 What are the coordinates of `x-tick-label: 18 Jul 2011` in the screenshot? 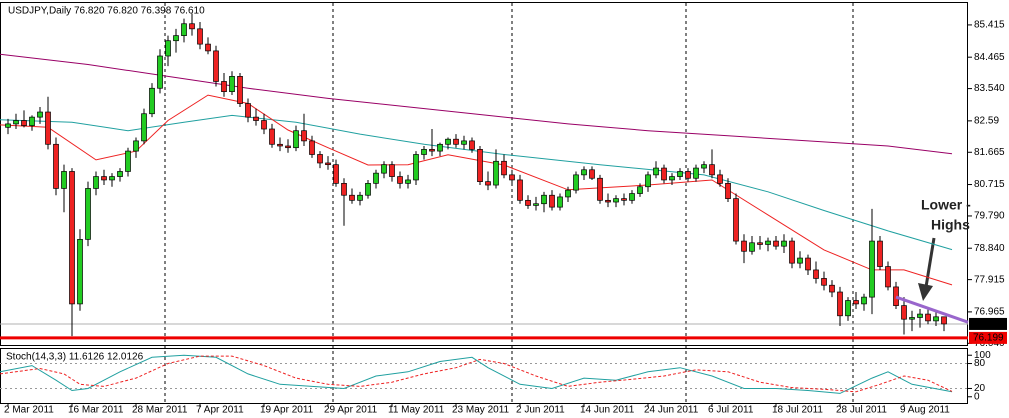 It's located at (797, 410).